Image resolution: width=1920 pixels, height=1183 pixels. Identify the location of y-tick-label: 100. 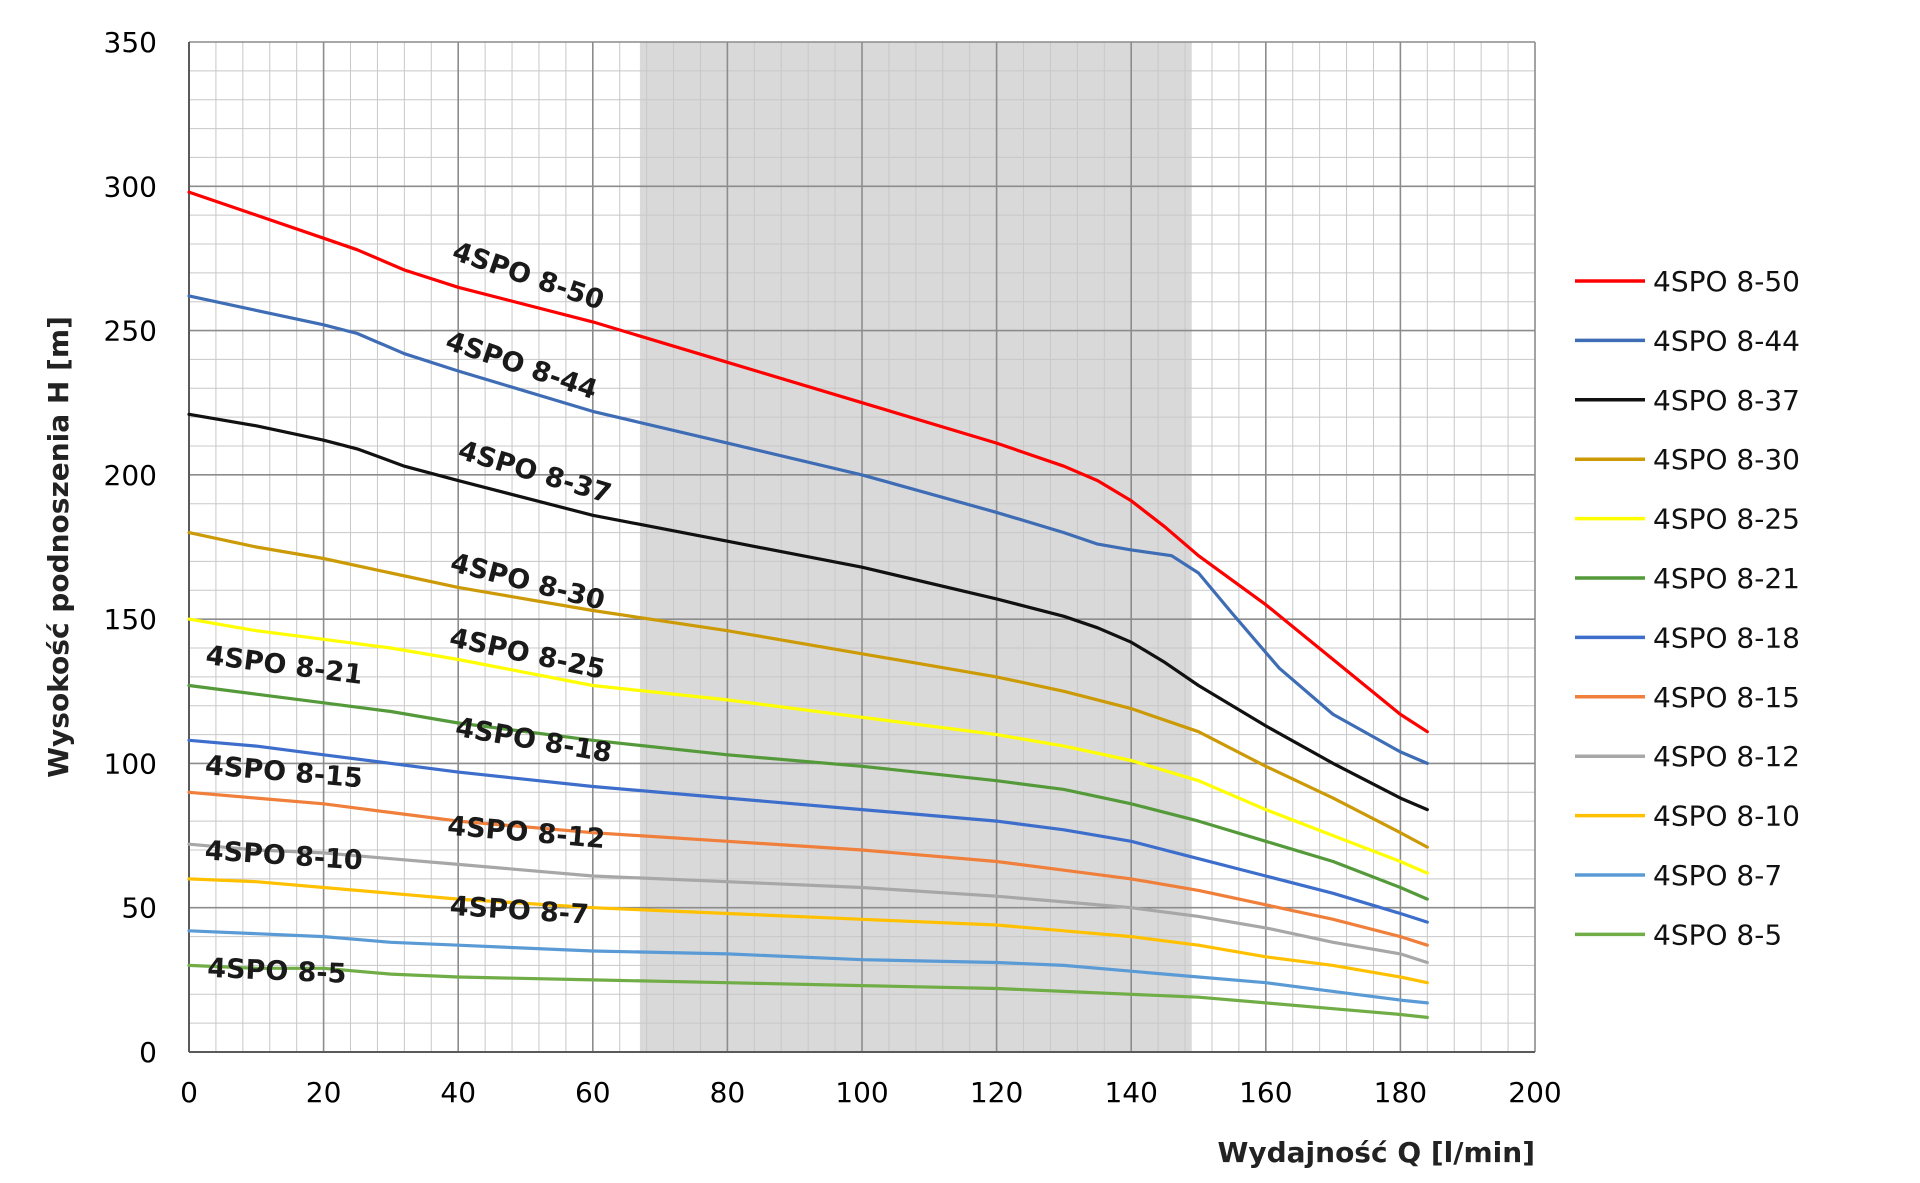
(130, 763).